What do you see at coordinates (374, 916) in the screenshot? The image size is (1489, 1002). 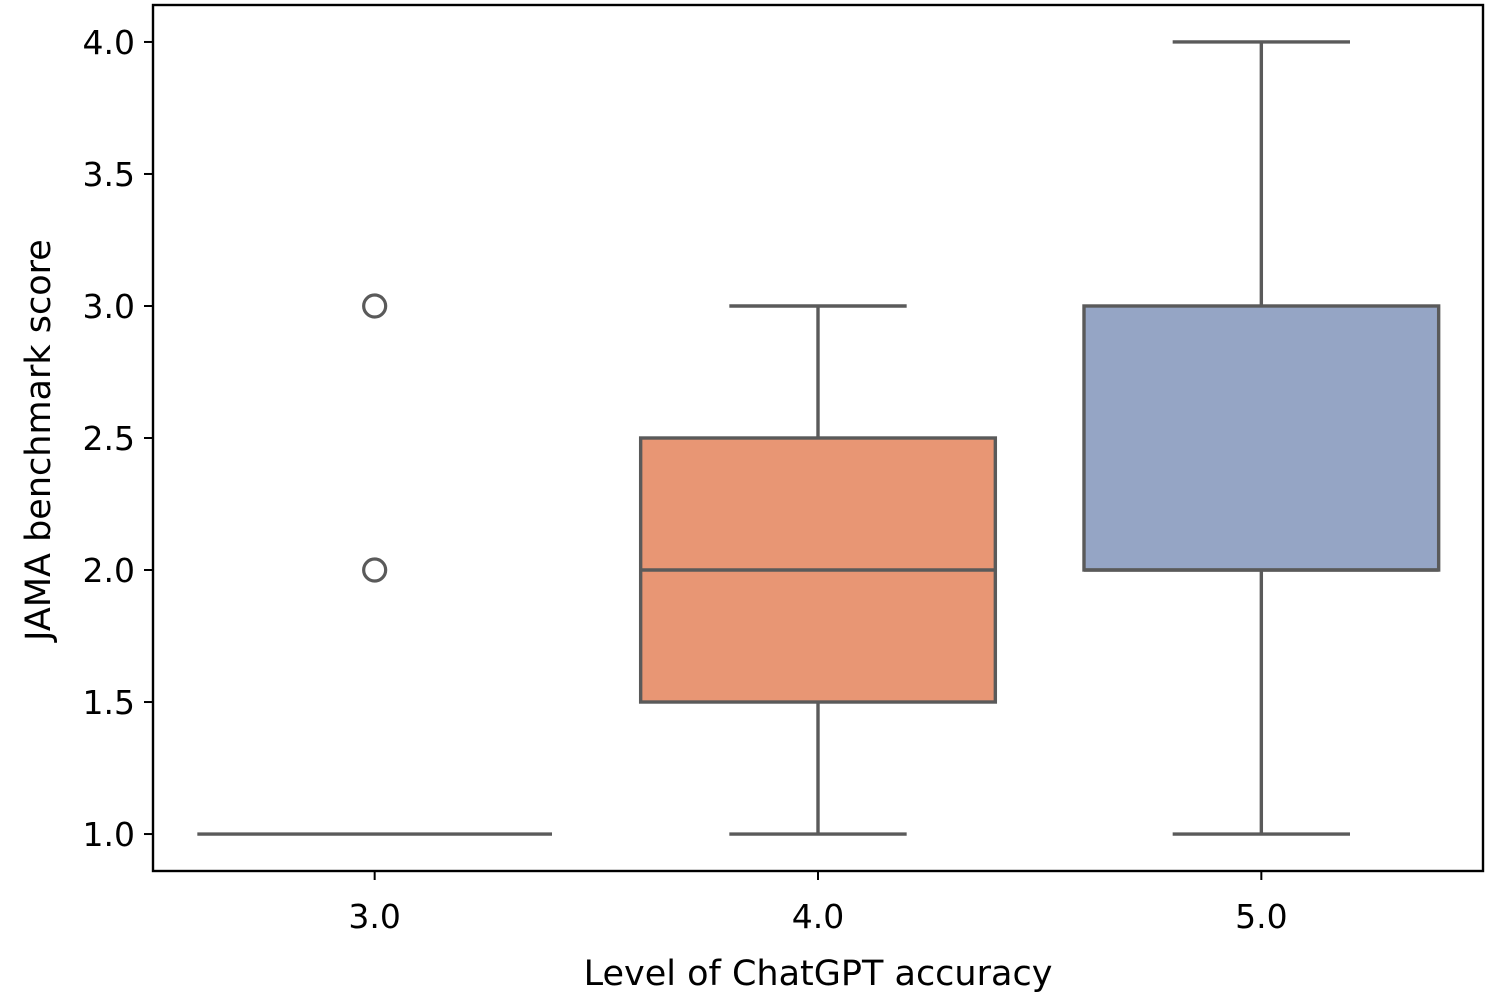 I see `x-tick-label: 3.0` at bounding box center [374, 916].